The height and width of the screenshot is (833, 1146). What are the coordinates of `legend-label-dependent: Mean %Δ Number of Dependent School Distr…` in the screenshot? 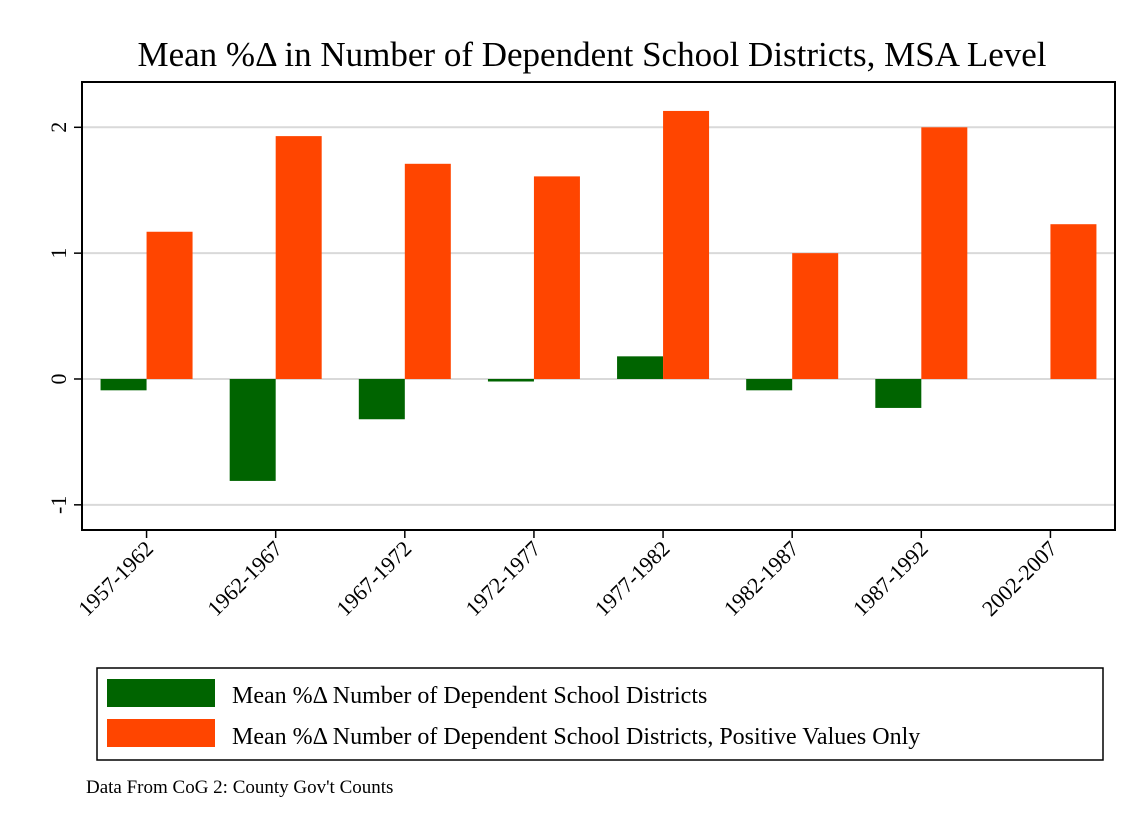 It's located at (469, 696).